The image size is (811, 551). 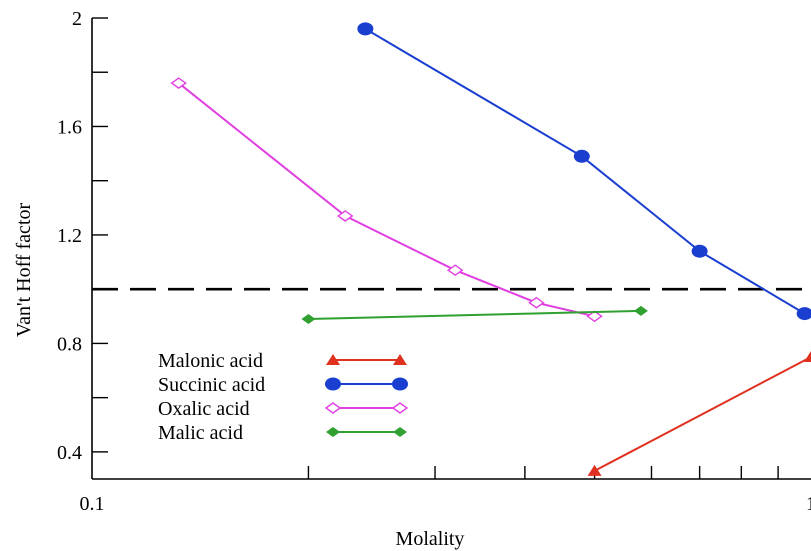 What do you see at coordinates (200, 433) in the screenshot?
I see `legend-label-malic-acid: Malic acid` at bounding box center [200, 433].